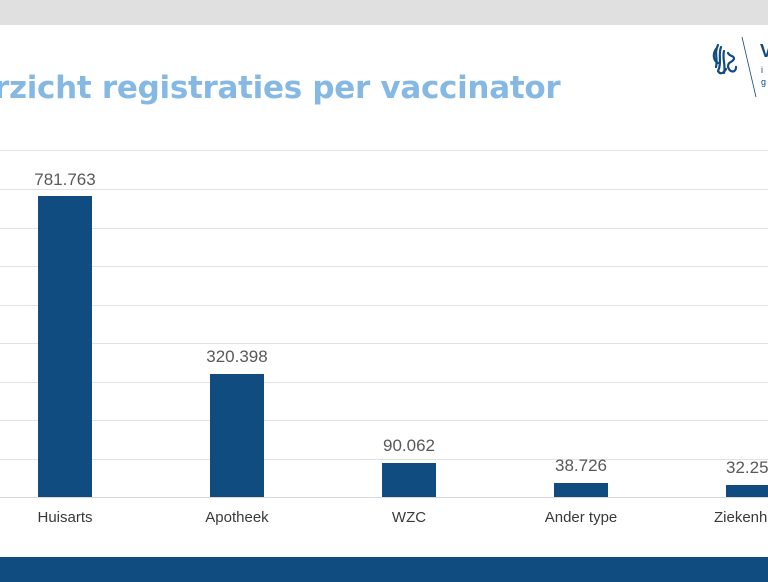 The height and width of the screenshot is (582, 768). What do you see at coordinates (237, 517) in the screenshot?
I see `category-label-apotheek: Apotheek` at bounding box center [237, 517].